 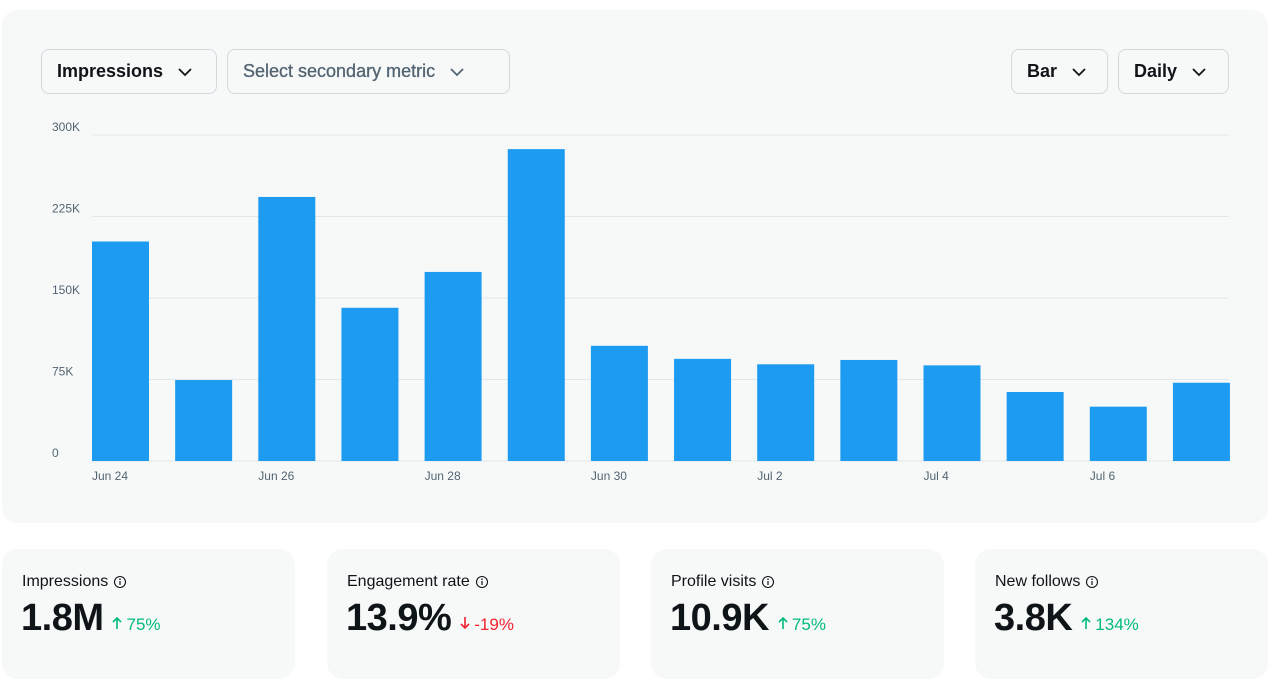 What do you see at coordinates (1156, 71) in the screenshot?
I see `dropdown-label: Daily` at bounding box center [1156, 71].